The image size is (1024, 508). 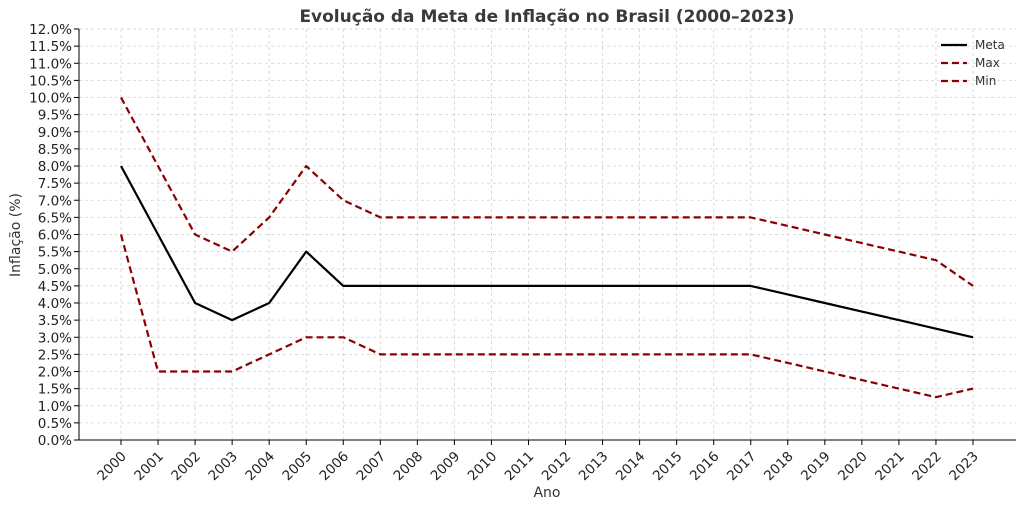 I want to click on x-tick-label: 2004, so click(x=260, y=467).